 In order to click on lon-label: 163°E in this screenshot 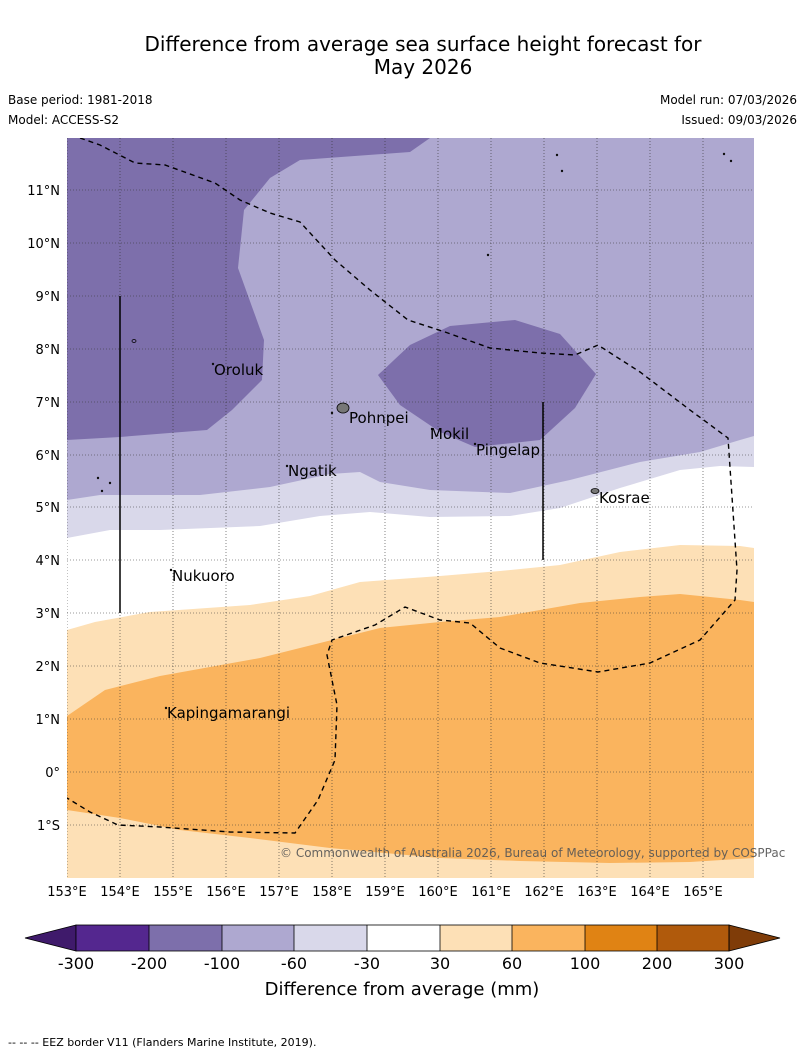, I will do `click(597, 892)`.